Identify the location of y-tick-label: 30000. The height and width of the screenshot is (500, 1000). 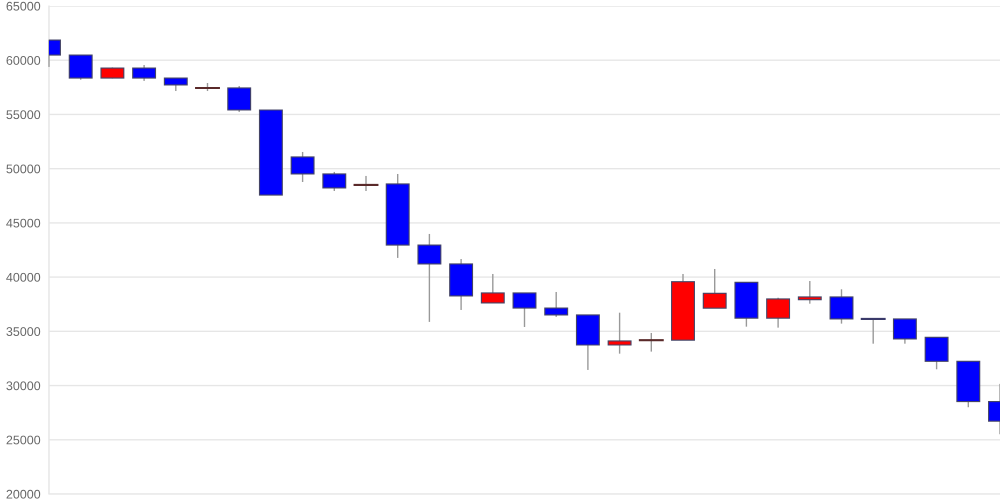
(23, 385).